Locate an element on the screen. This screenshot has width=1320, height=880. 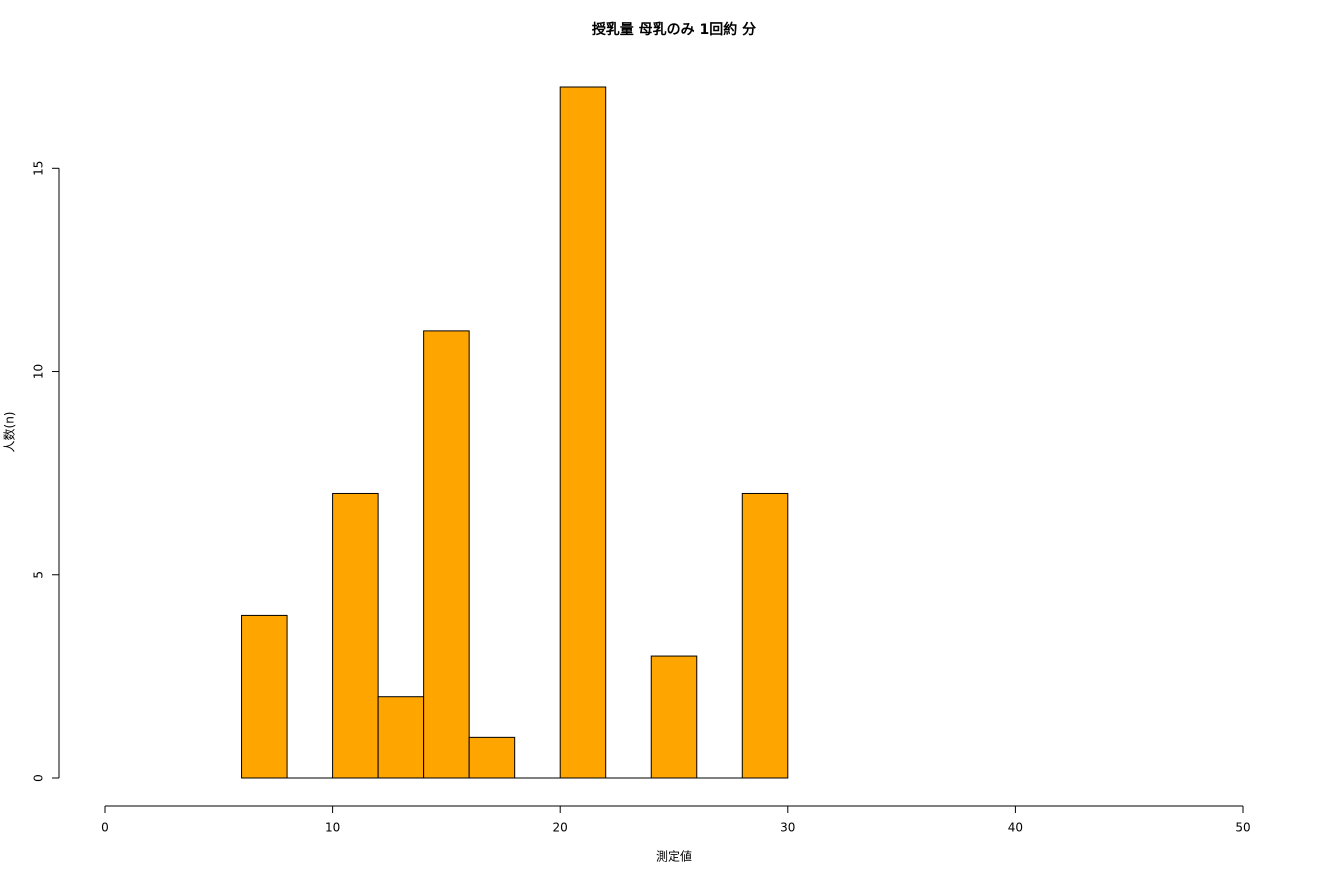
y-tick-label: 5 is located at coordinates (39, 575).